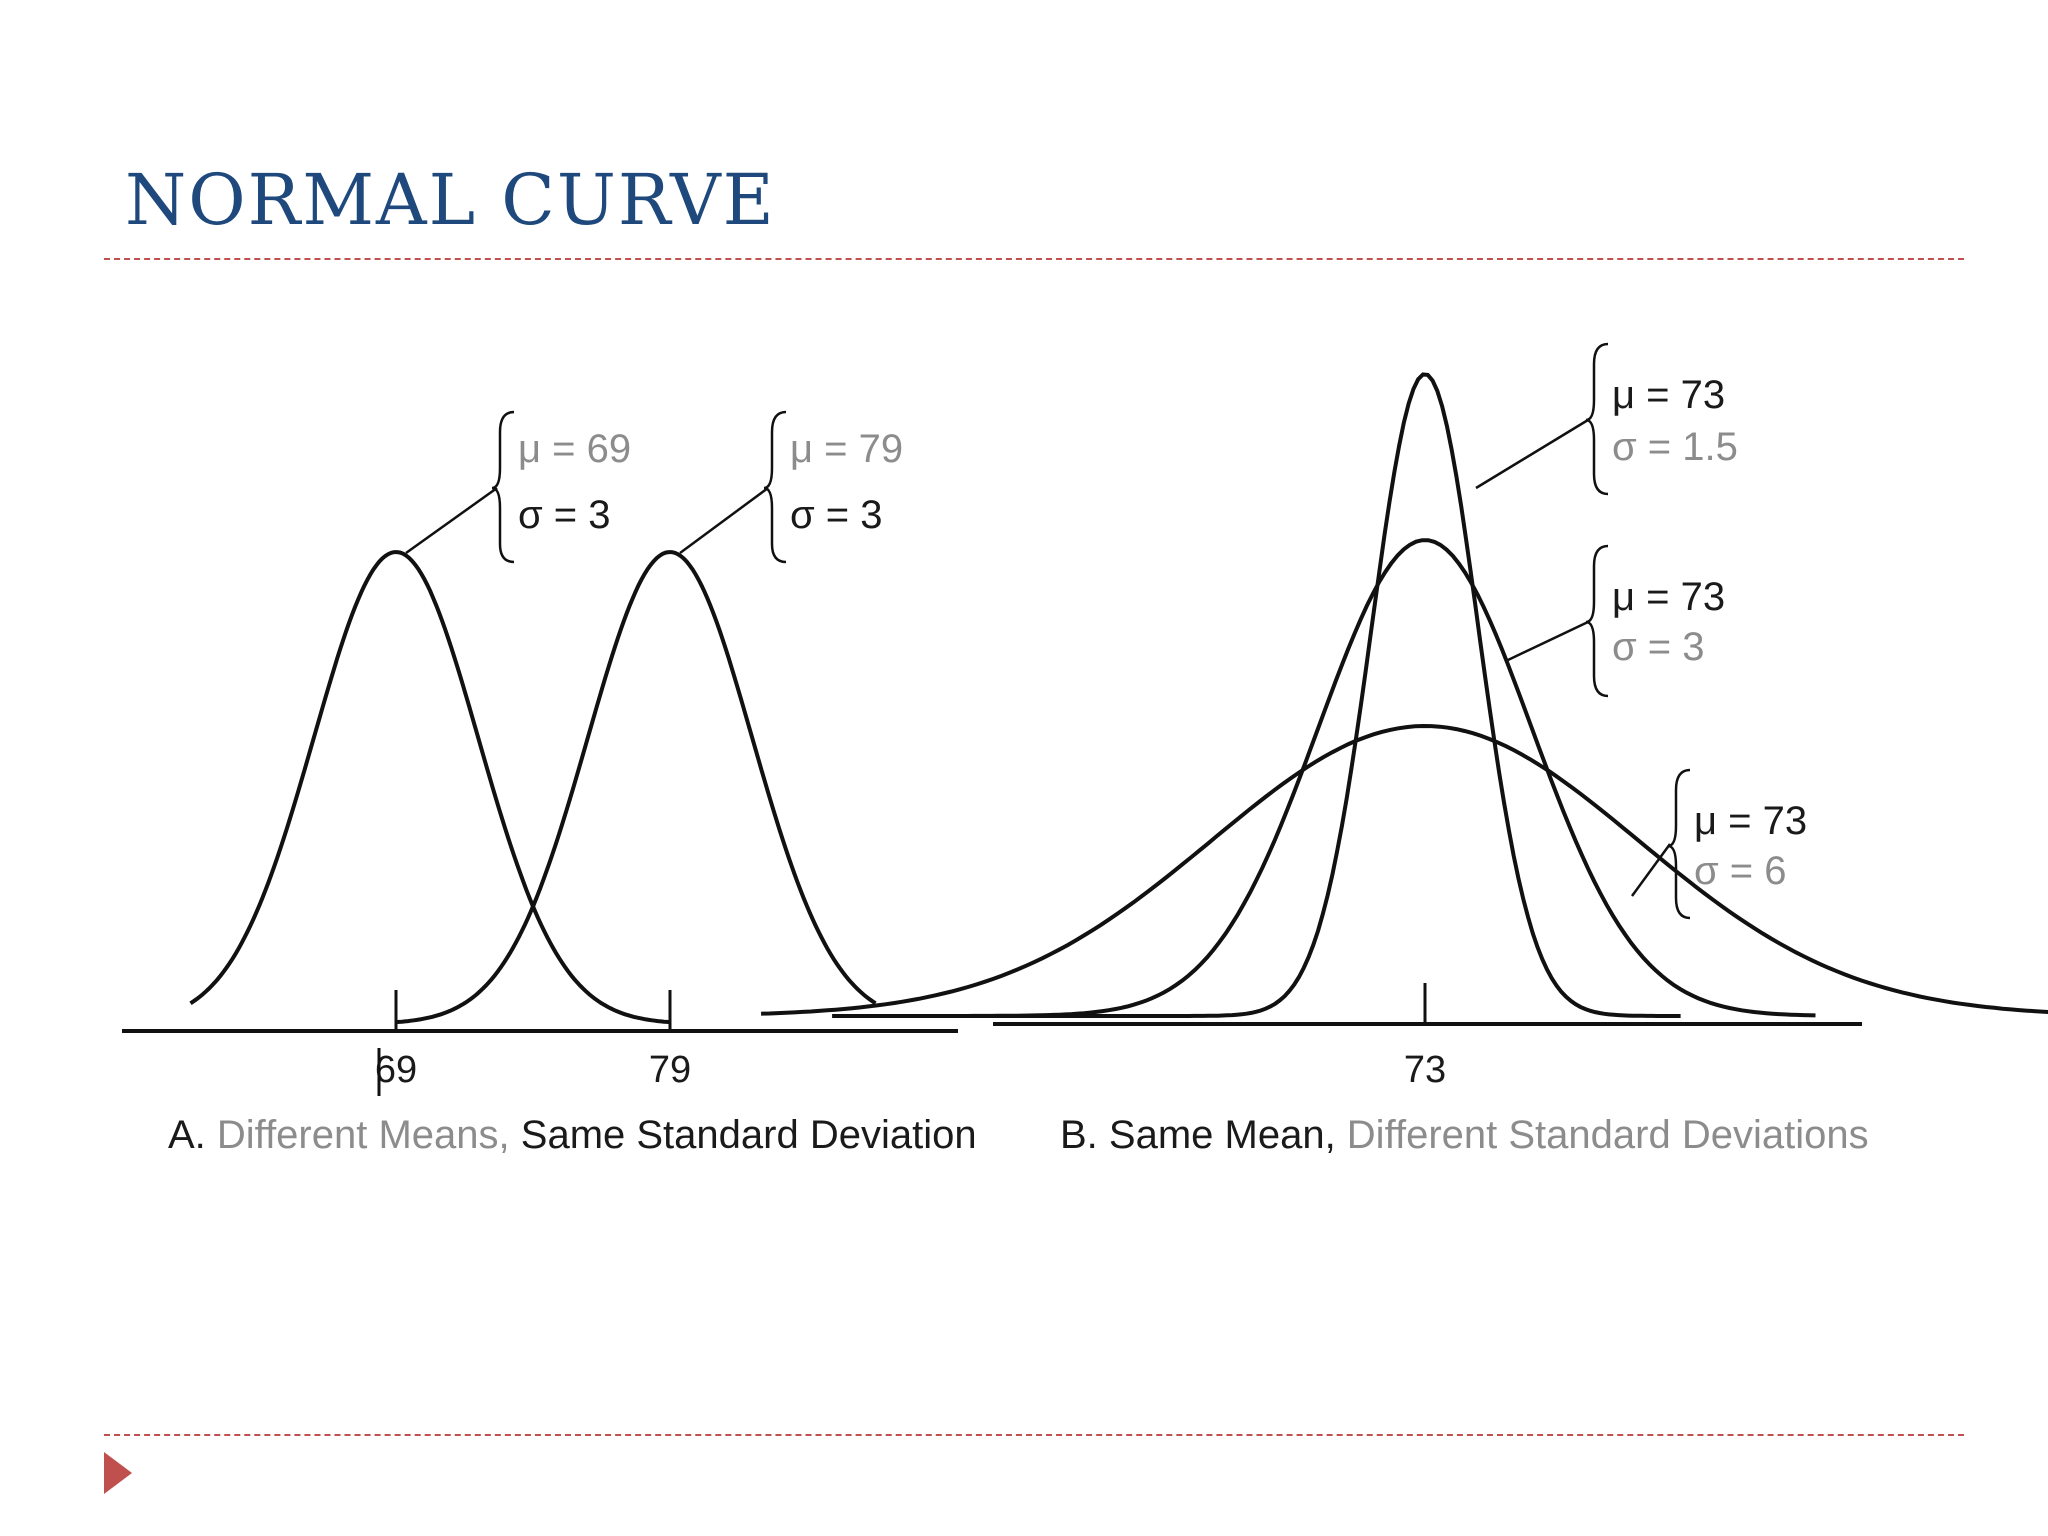 This screenshot has height=1536, width=2048. I want to click on bottom-divider, so click(1034, 1435).